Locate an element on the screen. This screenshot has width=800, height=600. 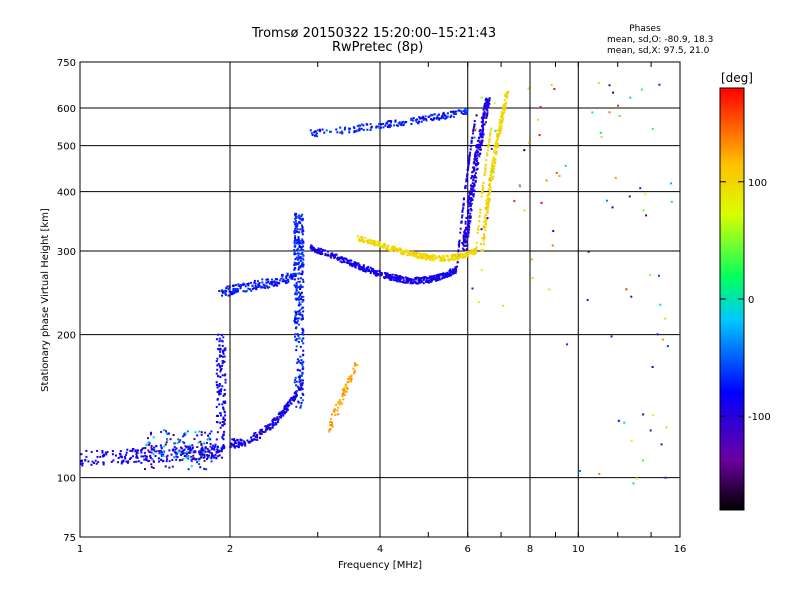
y-tick-label: 600 is located at coordinates (66, 109).